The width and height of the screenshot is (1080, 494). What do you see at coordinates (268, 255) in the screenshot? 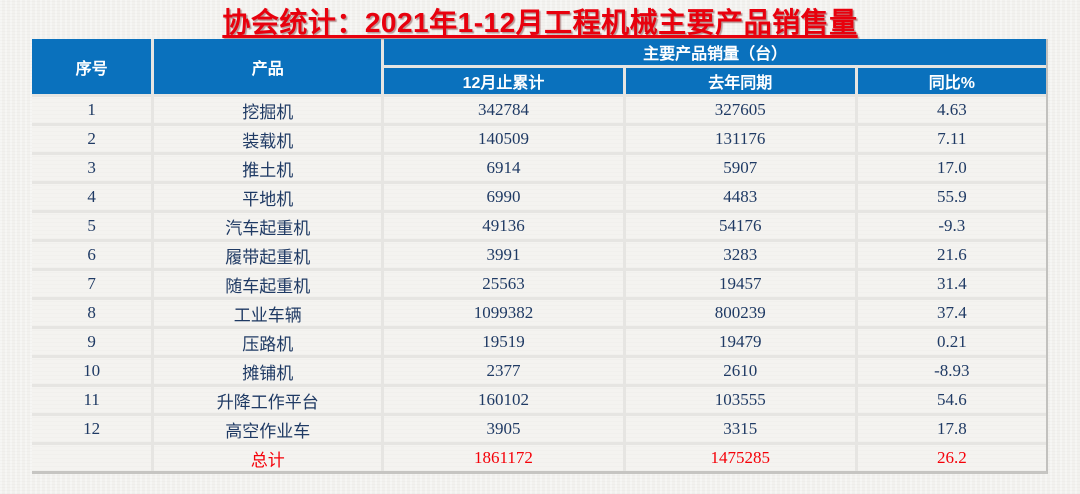
I see `product-cell: 履带起重机` at bounding box center [268, 255].